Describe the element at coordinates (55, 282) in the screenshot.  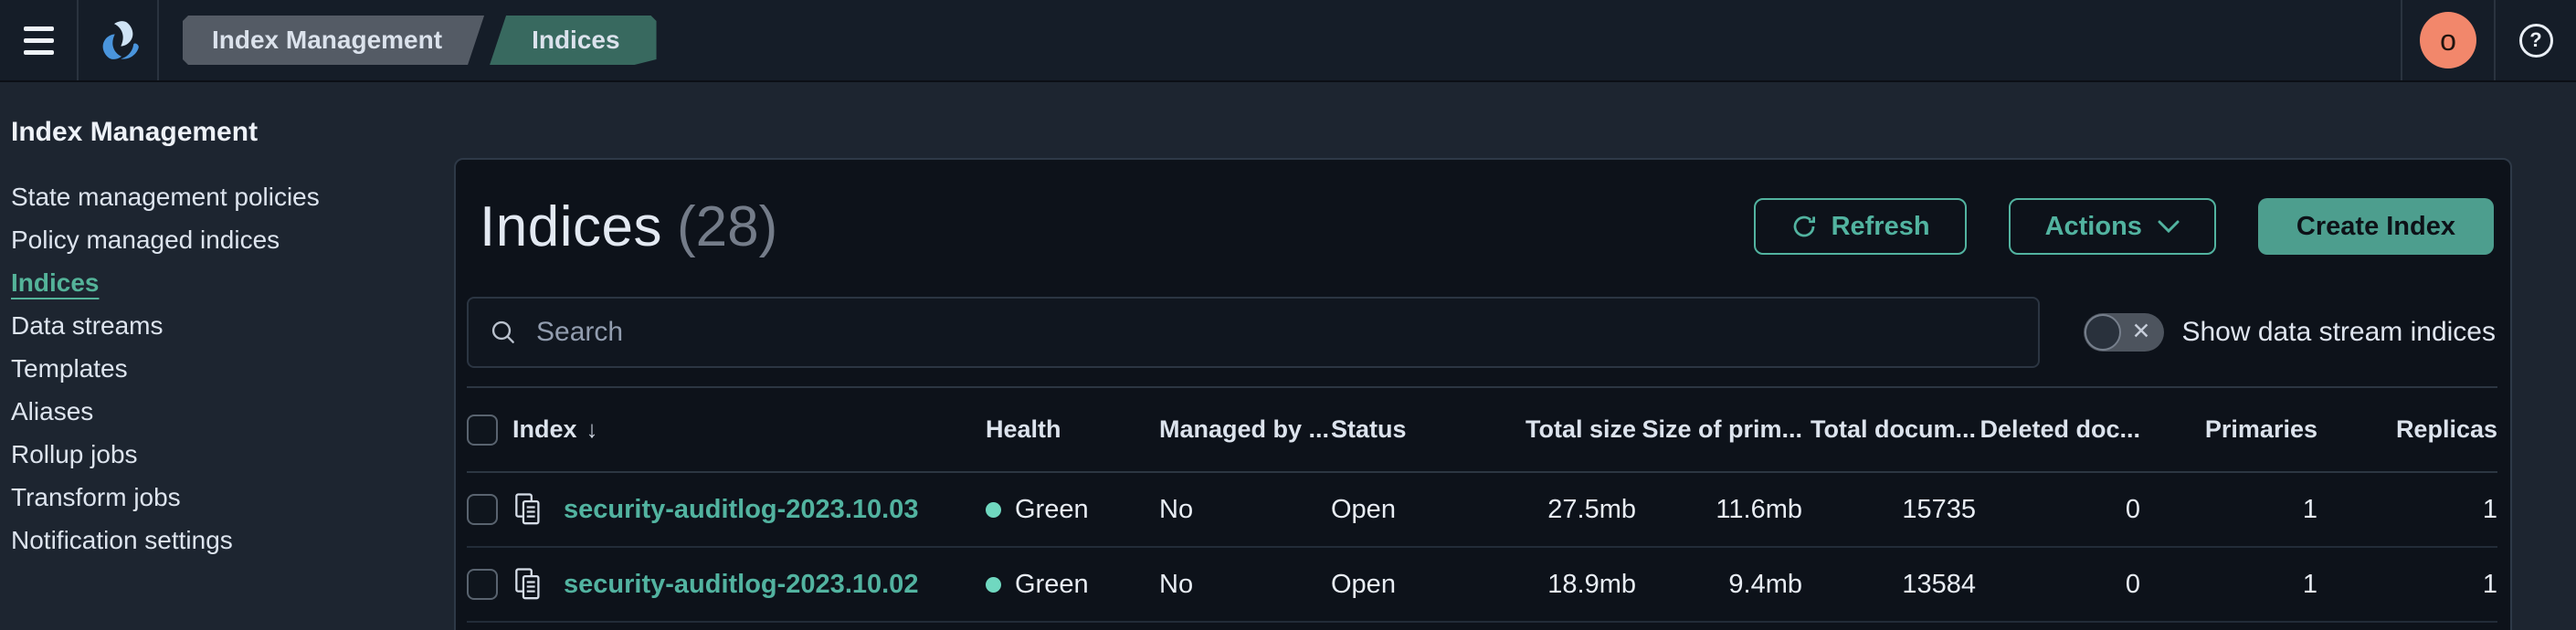
I see `sidebar-item-indices: Indices` at that location.